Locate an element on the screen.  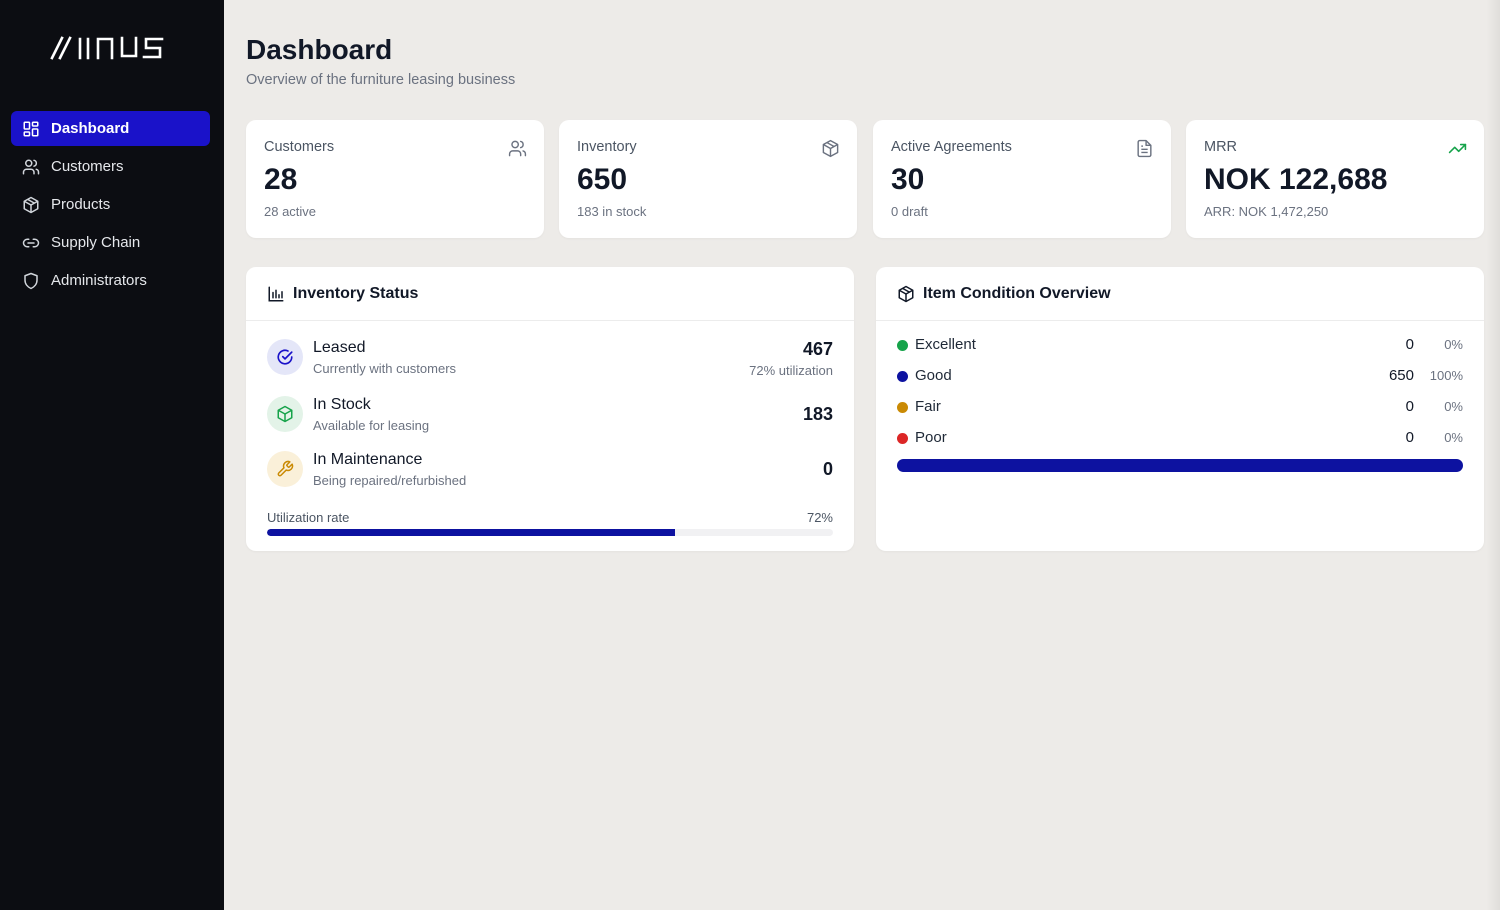
stat-card-mrr: MRR NOK 122,688 ARR: NOK 1,472,250 is located at coordinates (1335, 179).